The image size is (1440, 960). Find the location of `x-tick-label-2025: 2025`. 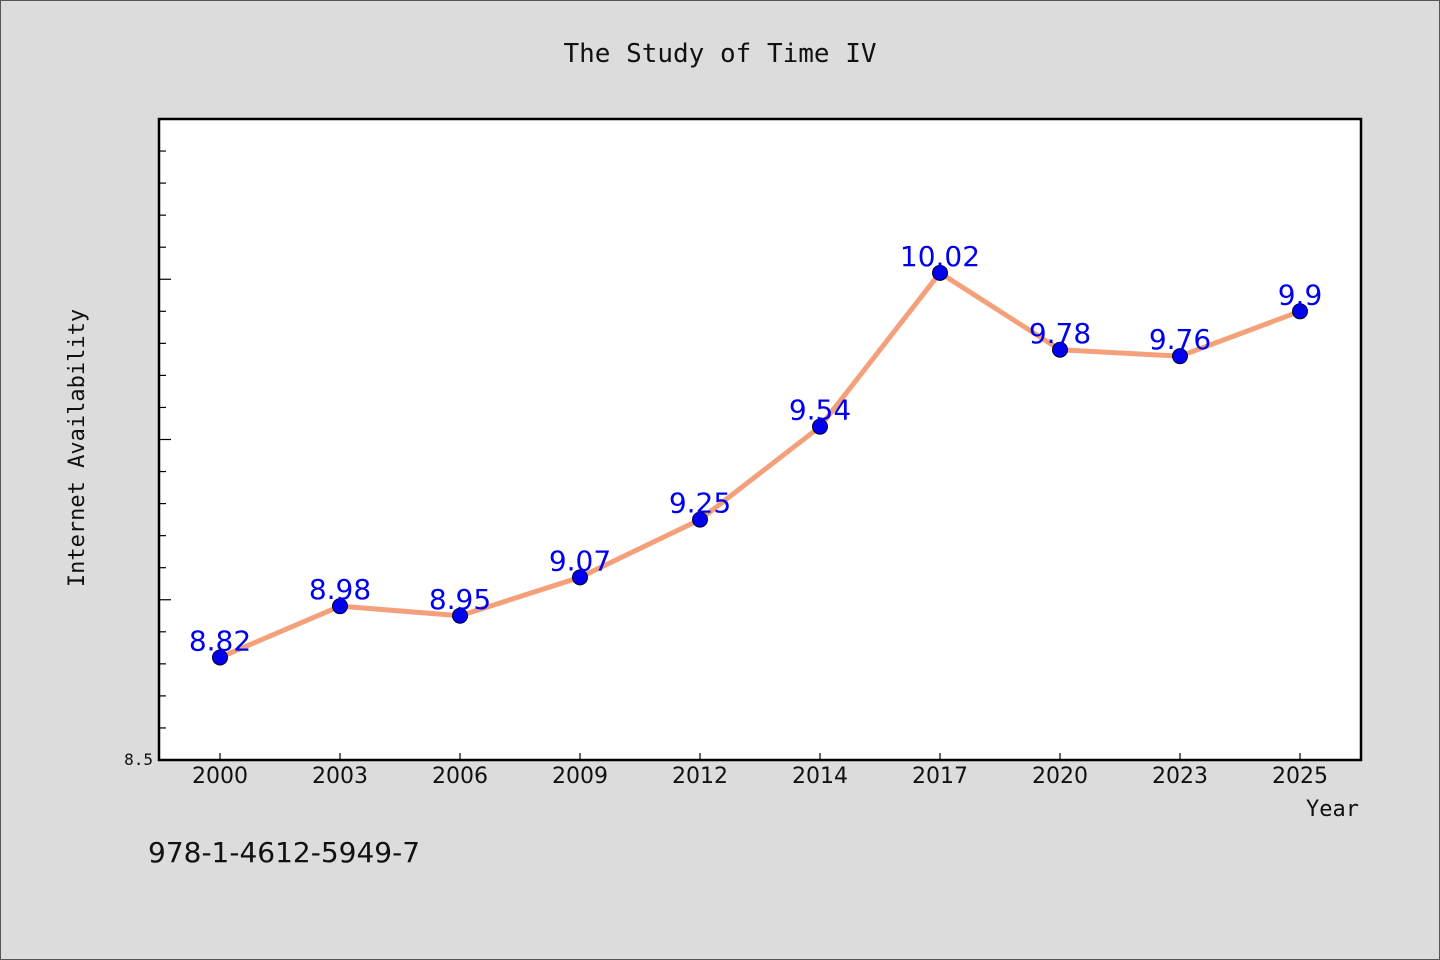

x-tick-label-2025: 2025 is located at coordinates (1300, 776).